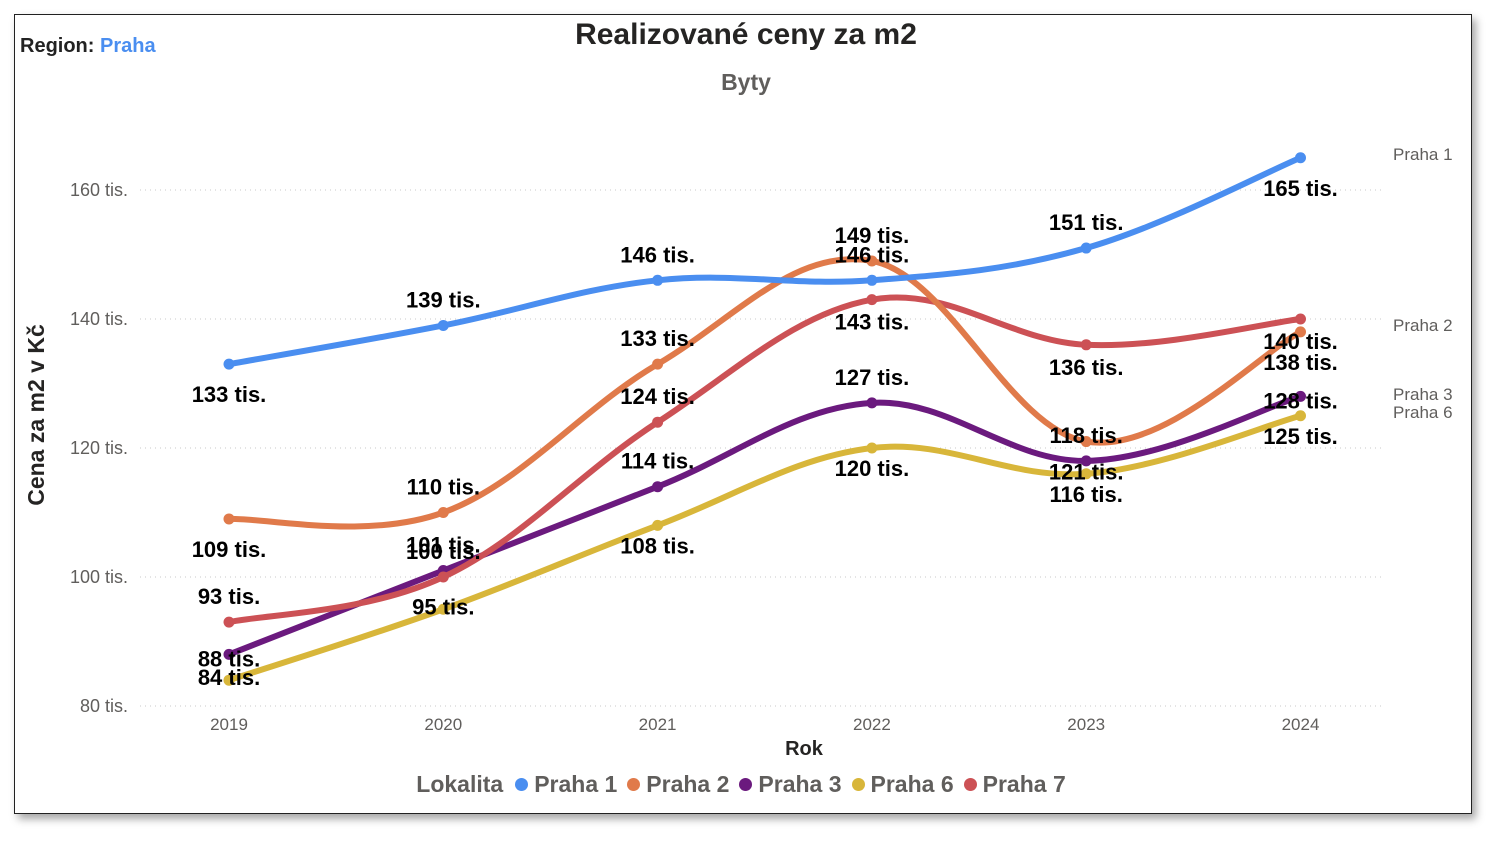  I want to click on y-tick-label: 80 tis., so click(104, 706).